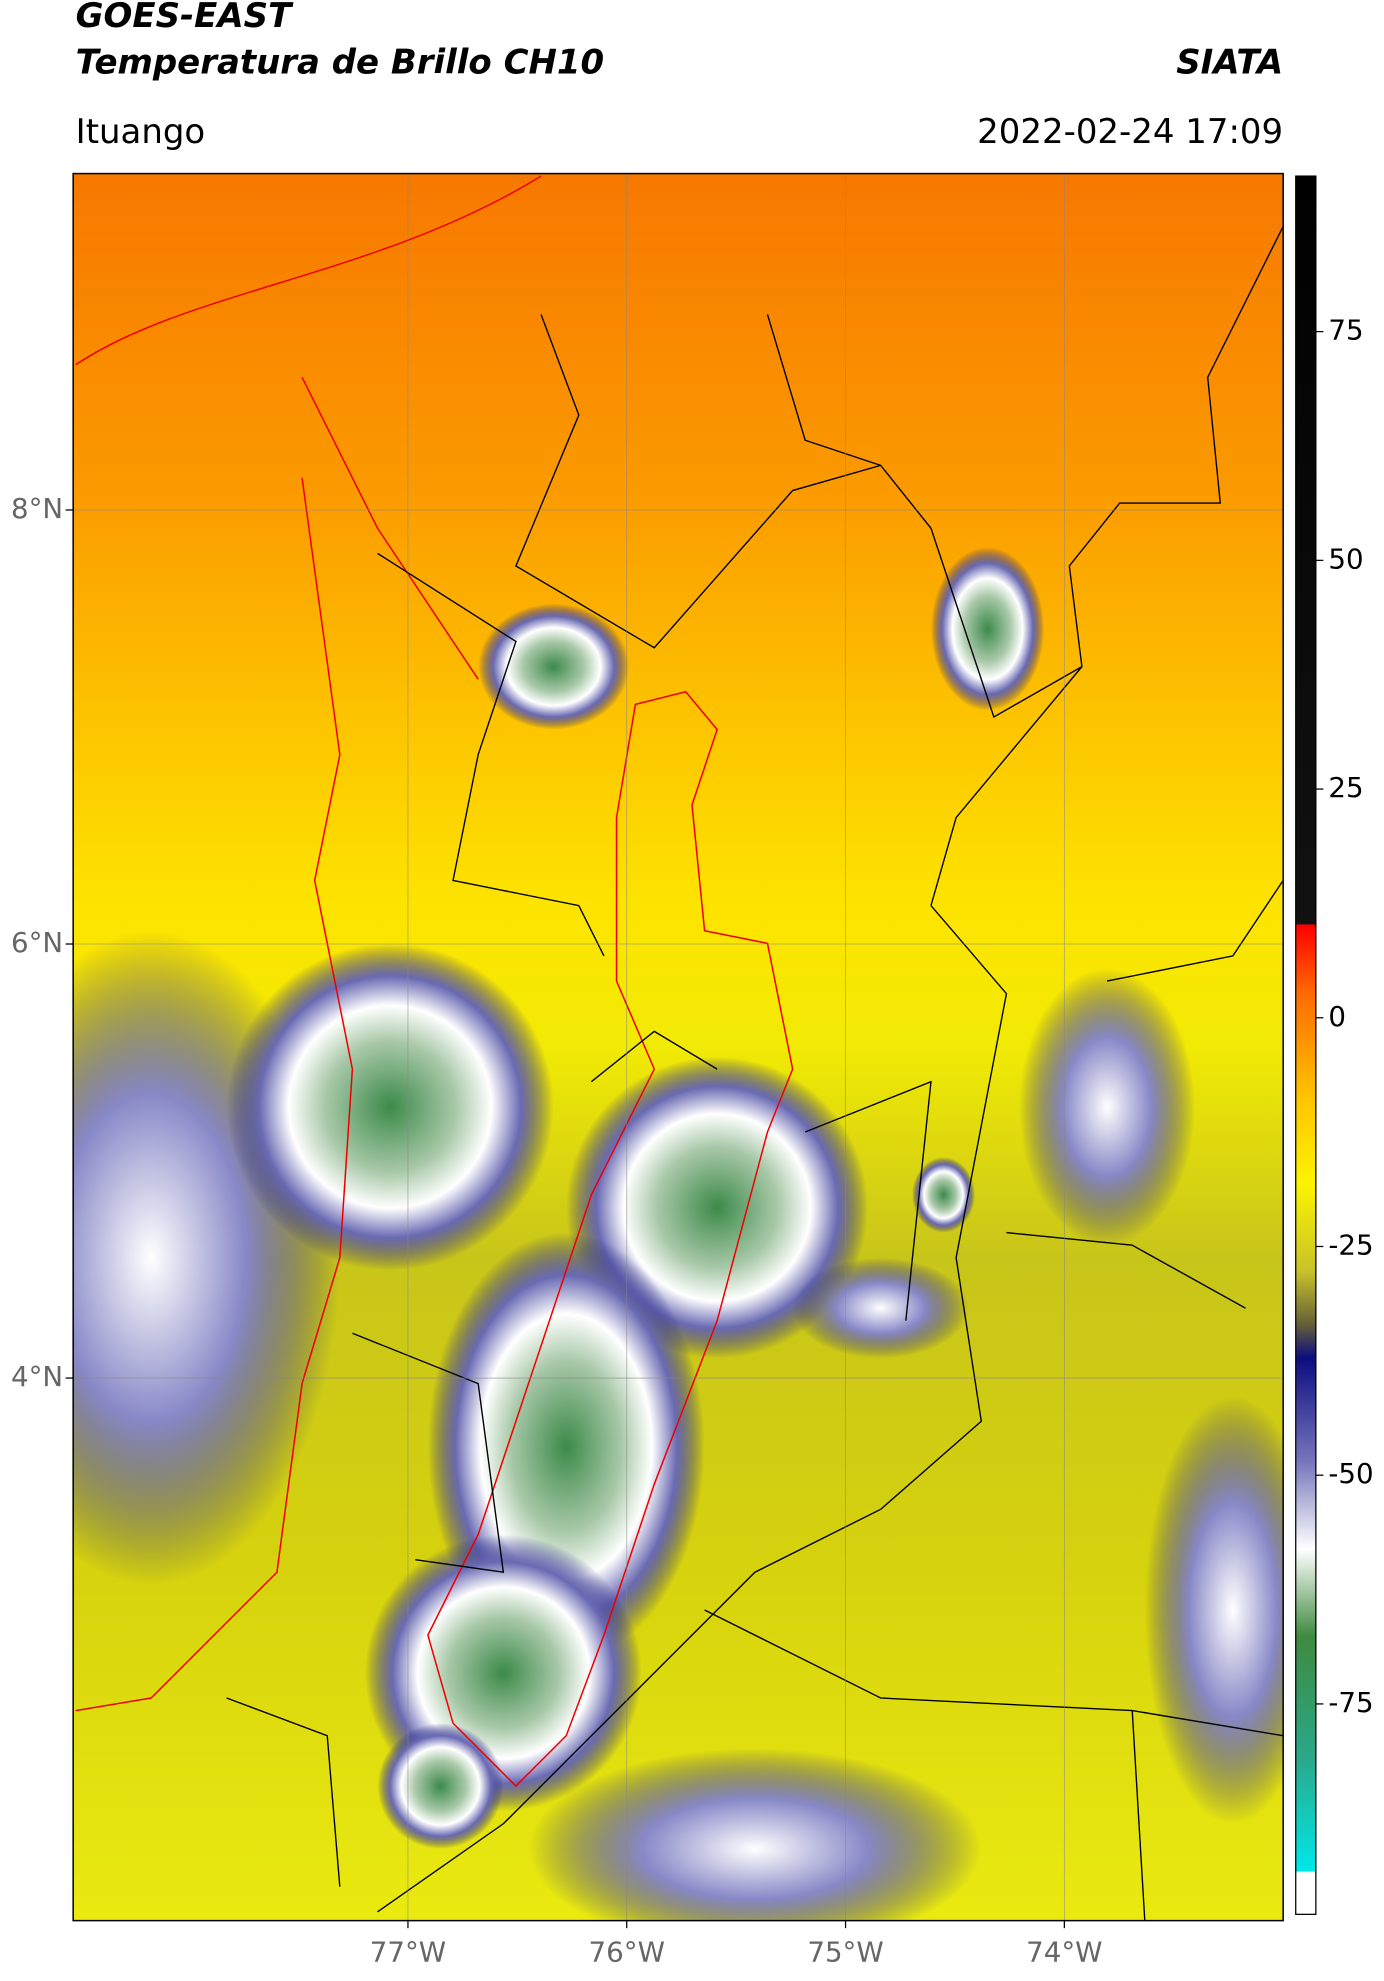 The height and width of the screenshot is (1981, 1384). What do you see at coordinates (1306, 1045) in the screenshot?
I see `colorbar` at bounding box center [1306, 1045].